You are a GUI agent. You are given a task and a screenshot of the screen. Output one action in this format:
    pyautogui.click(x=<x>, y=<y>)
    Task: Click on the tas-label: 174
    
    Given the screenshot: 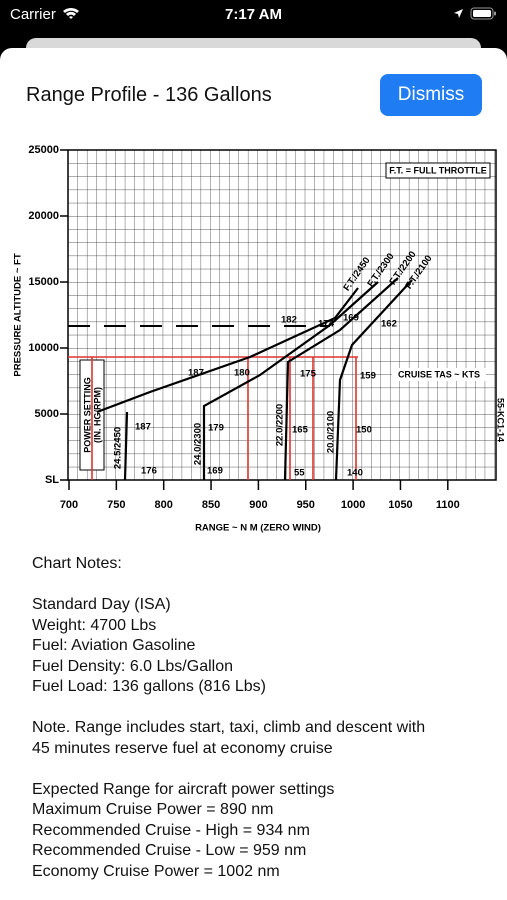 What is the action you would take?
    pyautogui.click(x=326, y=324)
    